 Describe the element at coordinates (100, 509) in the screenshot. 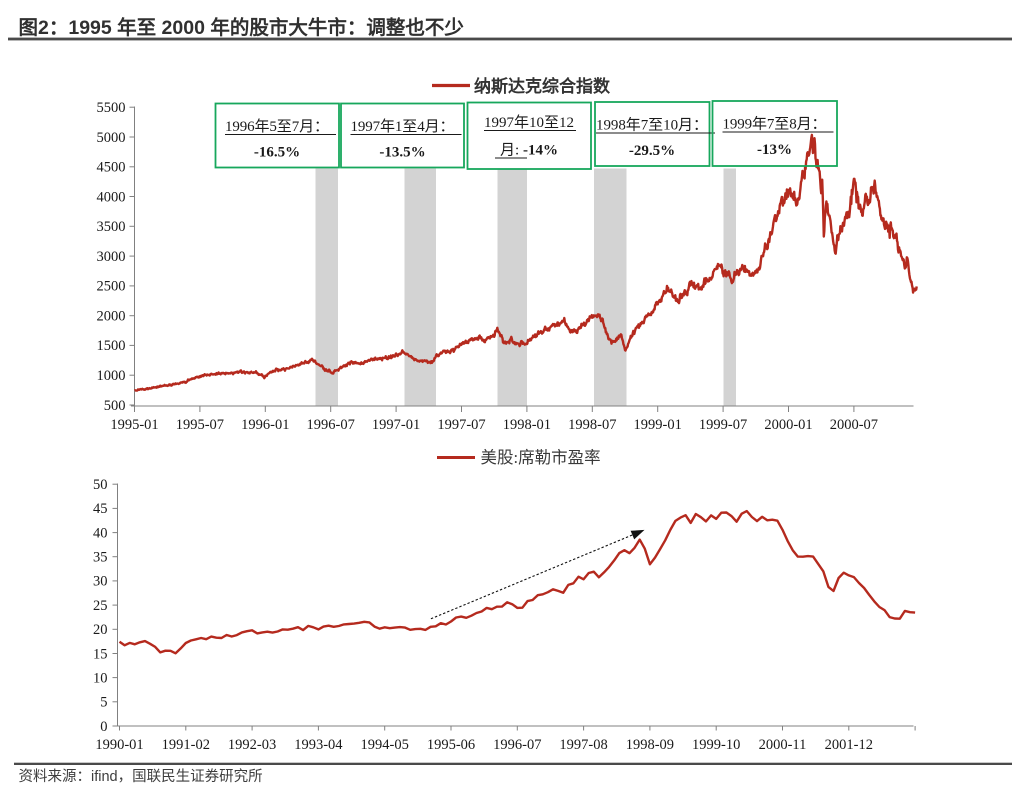

I see `svg-text: 45` at that location.